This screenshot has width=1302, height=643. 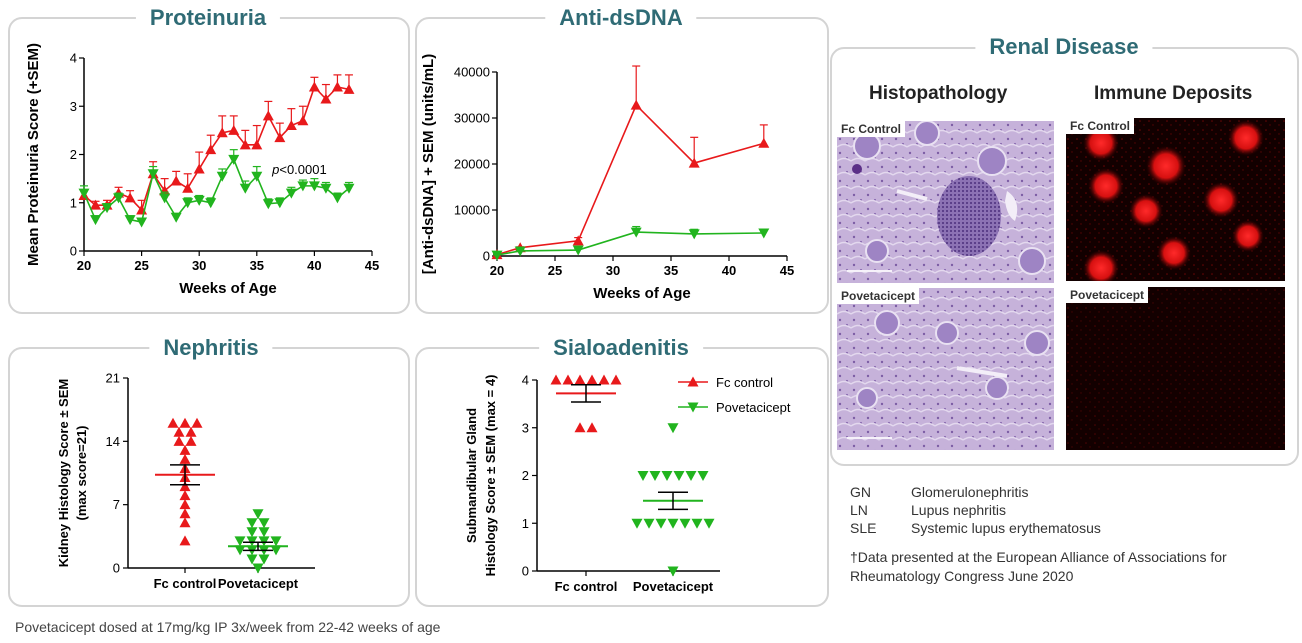 What do you see at coordinates (33, 154) in the screenshot?
I see `proteinuria-y-label: Mean Proteinuria Score (+SEM)` at bounding box center [33, 154].